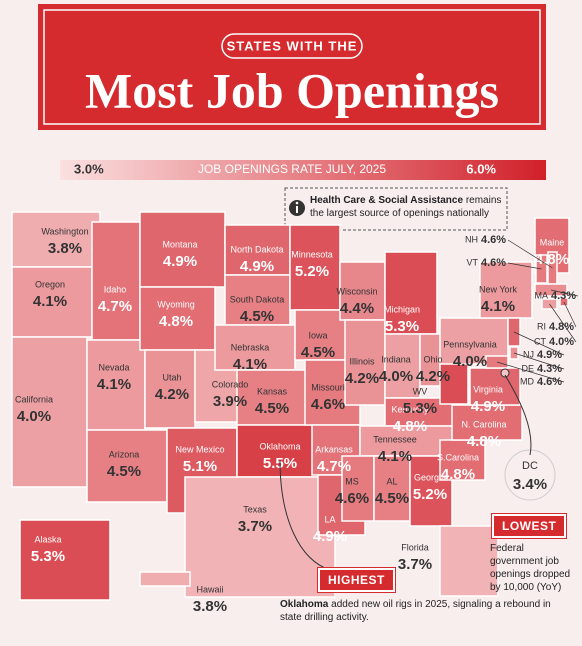  What do you see at coordinates (297, 203) in the screenshot?
I see `info-icon-dot` at bounding box center [297, 203].